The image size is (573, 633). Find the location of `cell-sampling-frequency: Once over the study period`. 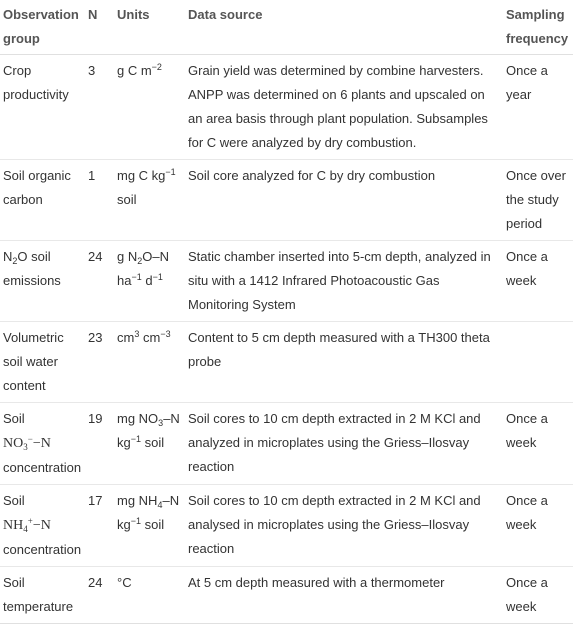

cell-sampling-frequency: Once over the study period is located at coordinates (538, 200).